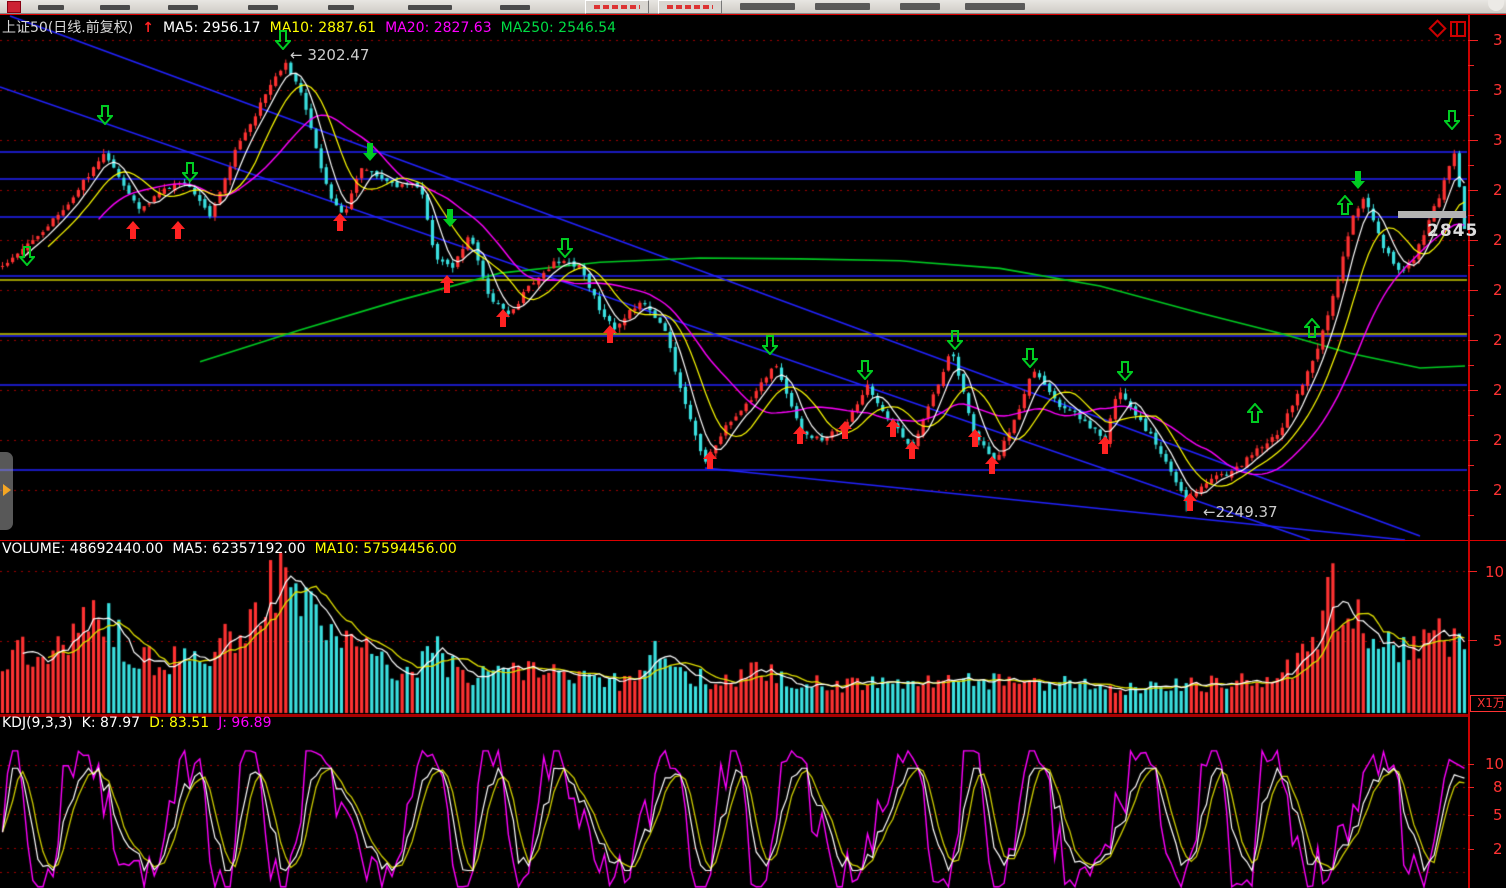 The image size is (1506, 888). Describe the element at coordinates (1432, 214) in the screenshot. I see `last-price-band` at that location.